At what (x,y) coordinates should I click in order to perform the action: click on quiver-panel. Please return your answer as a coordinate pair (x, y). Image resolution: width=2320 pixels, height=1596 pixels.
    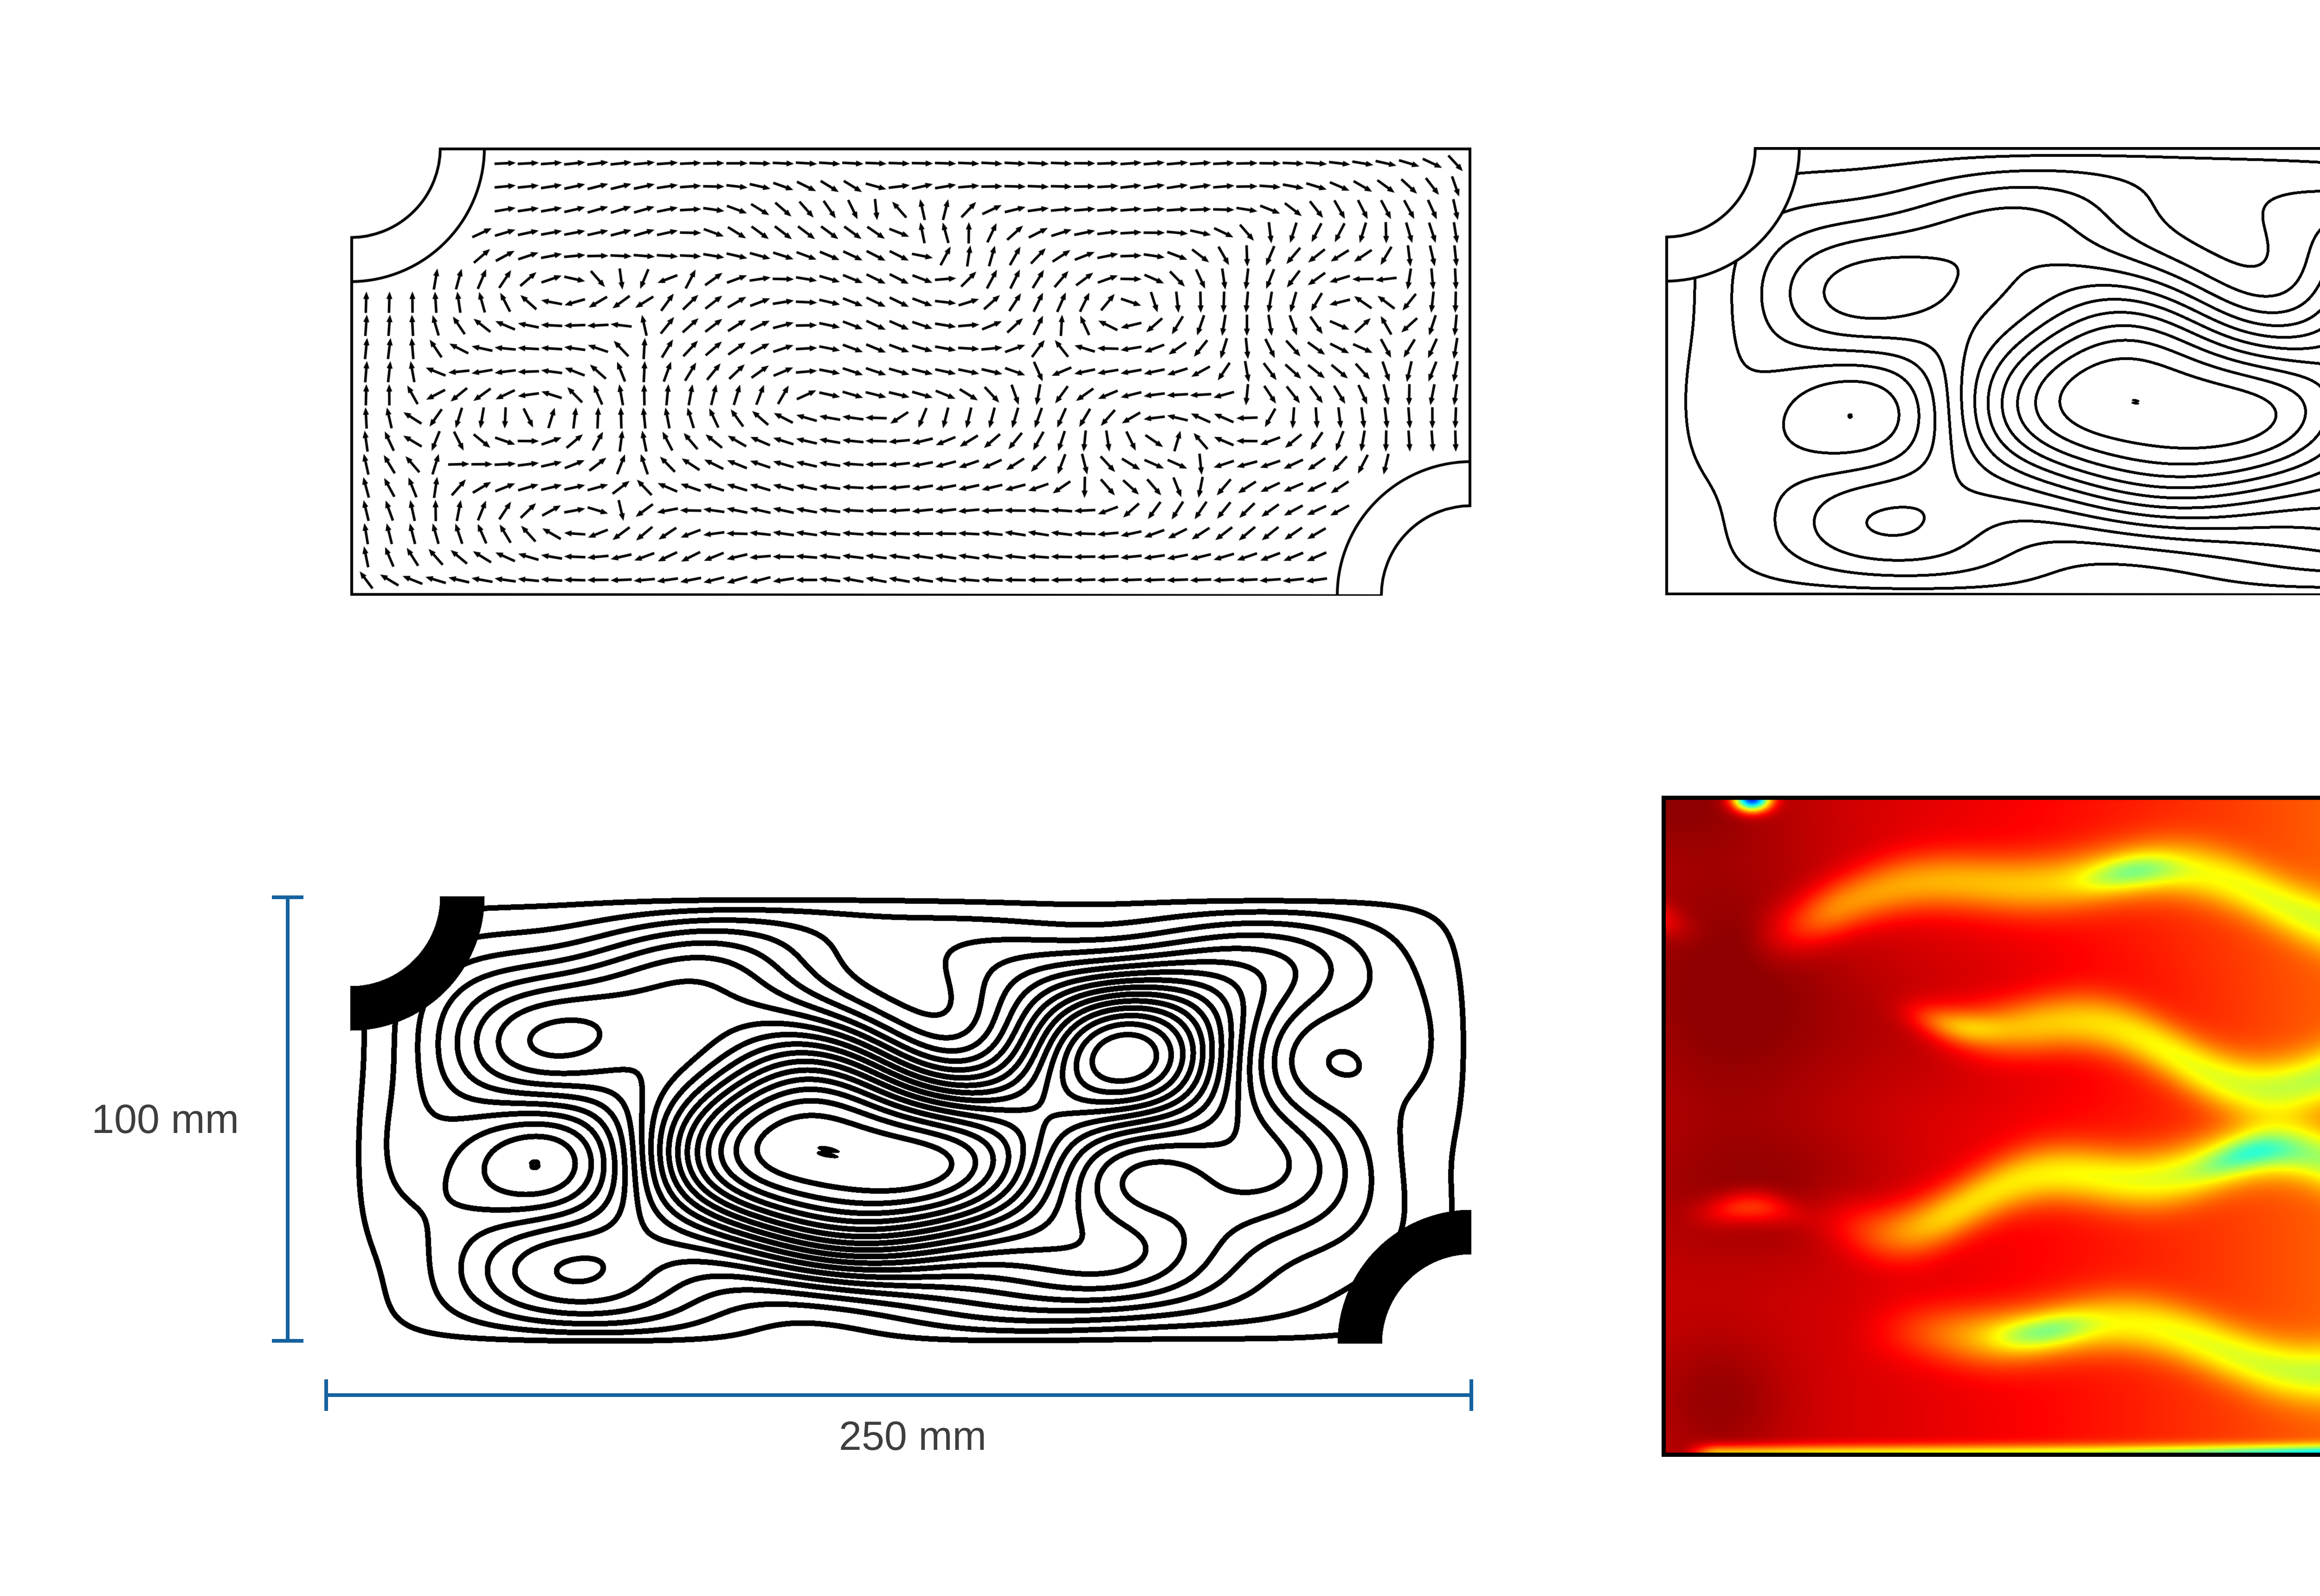
    Looking at the image, I should click on (911, 372).